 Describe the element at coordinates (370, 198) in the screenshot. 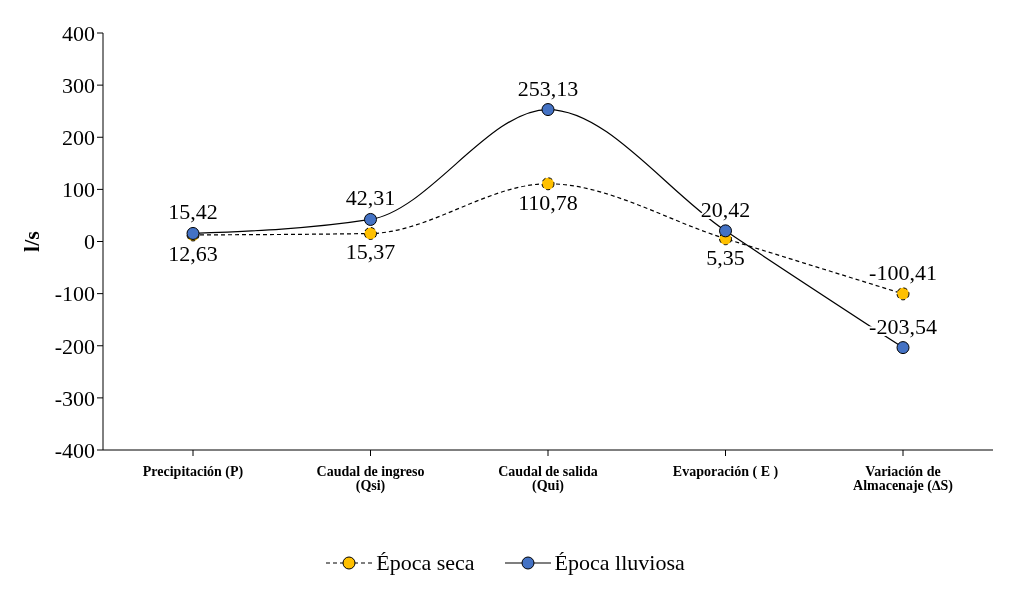

I see `data-label: 42,31` at that location.